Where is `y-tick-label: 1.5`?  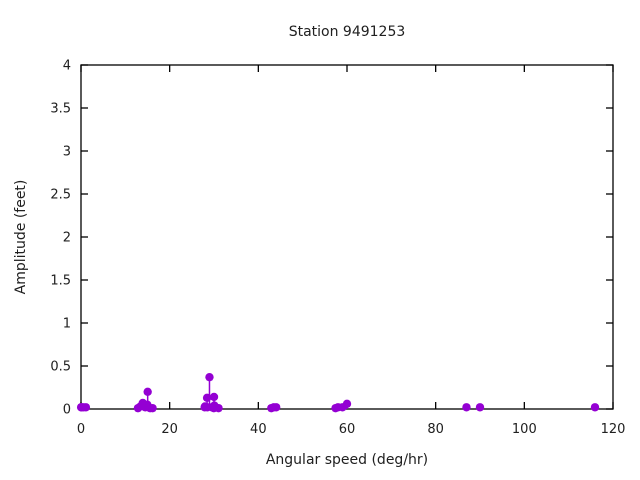
y-tick-label: 1.5 is located at coordinates (60, 281).